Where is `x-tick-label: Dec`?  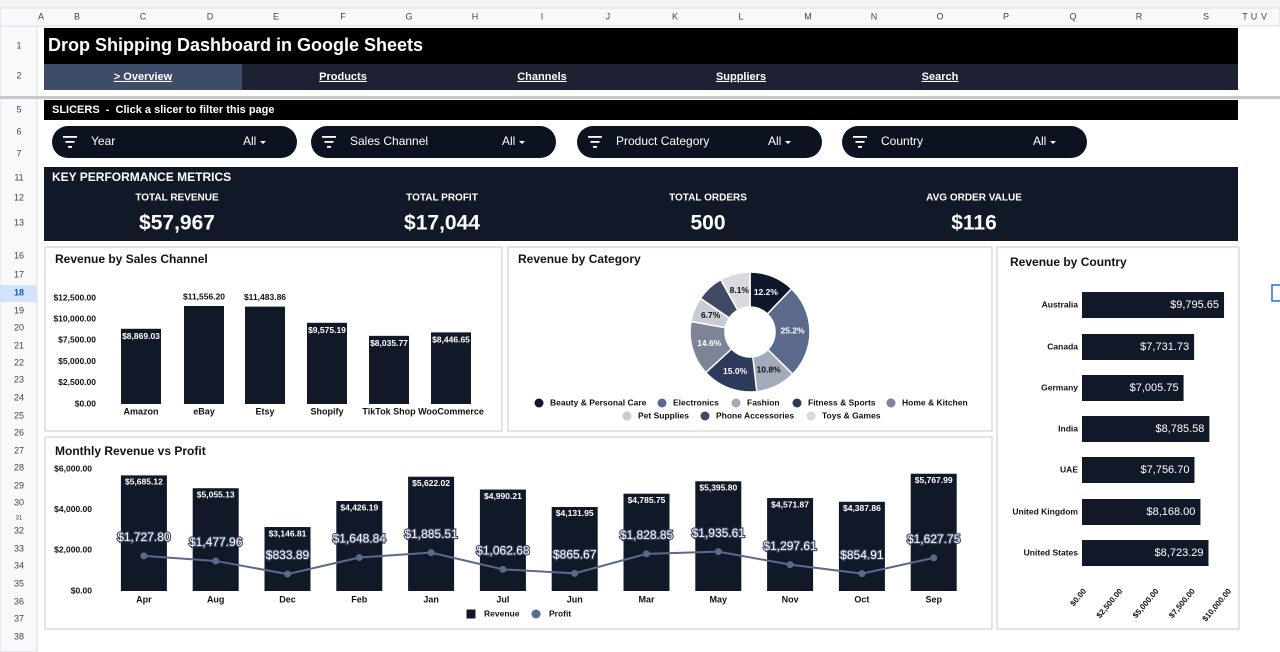
x-tick-label: Dec is located at coordinates (287, 599).